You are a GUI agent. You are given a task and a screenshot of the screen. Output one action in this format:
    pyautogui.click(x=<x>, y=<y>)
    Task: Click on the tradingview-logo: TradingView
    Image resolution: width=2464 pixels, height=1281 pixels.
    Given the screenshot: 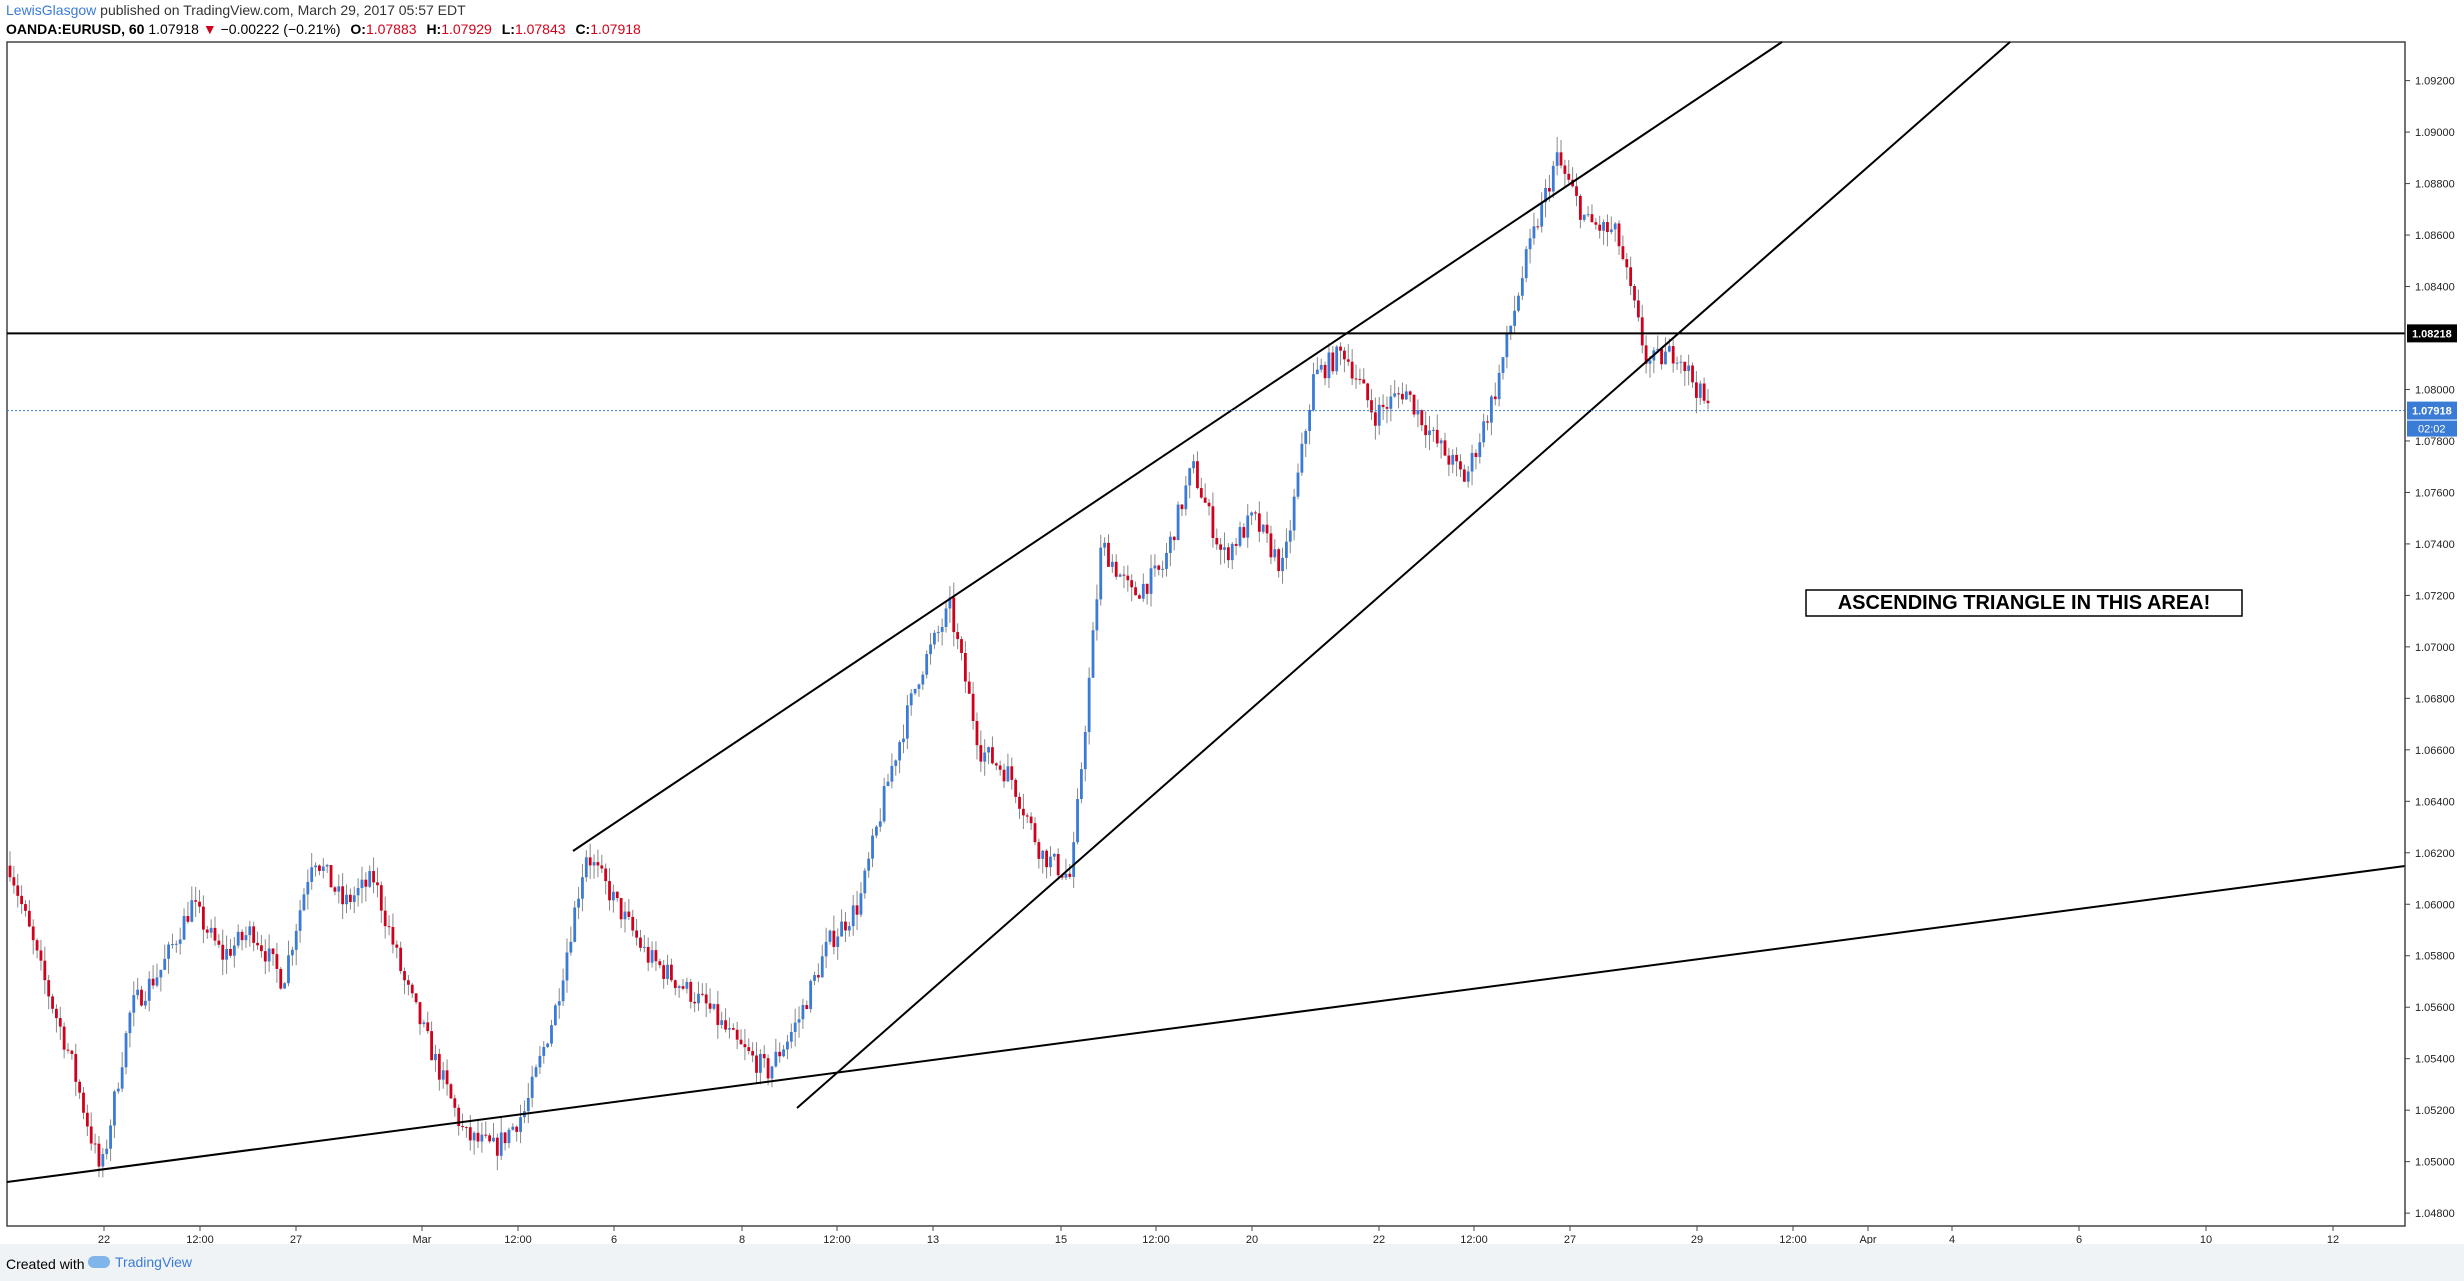 What is the action you would take?
    pyautogui.click(x=140, y=1262)
    